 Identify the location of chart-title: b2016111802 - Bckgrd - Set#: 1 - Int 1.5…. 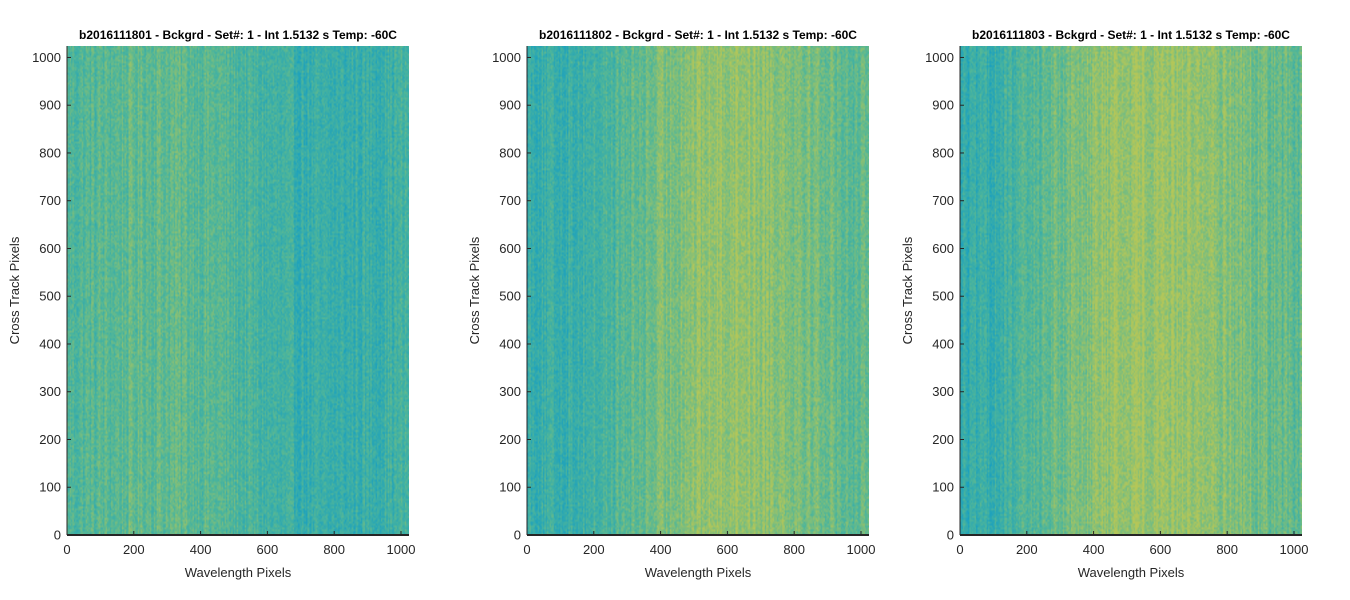
(698, 35).